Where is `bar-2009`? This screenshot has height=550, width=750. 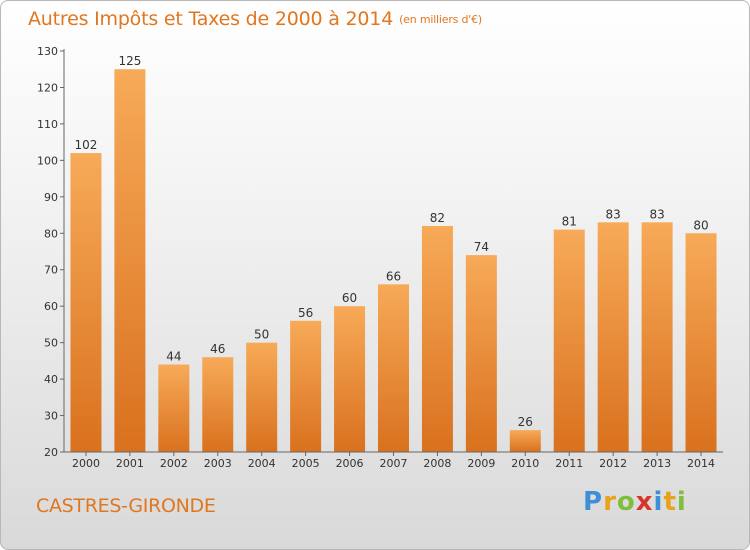 bar-2009 is located at coordinates (481, 353).